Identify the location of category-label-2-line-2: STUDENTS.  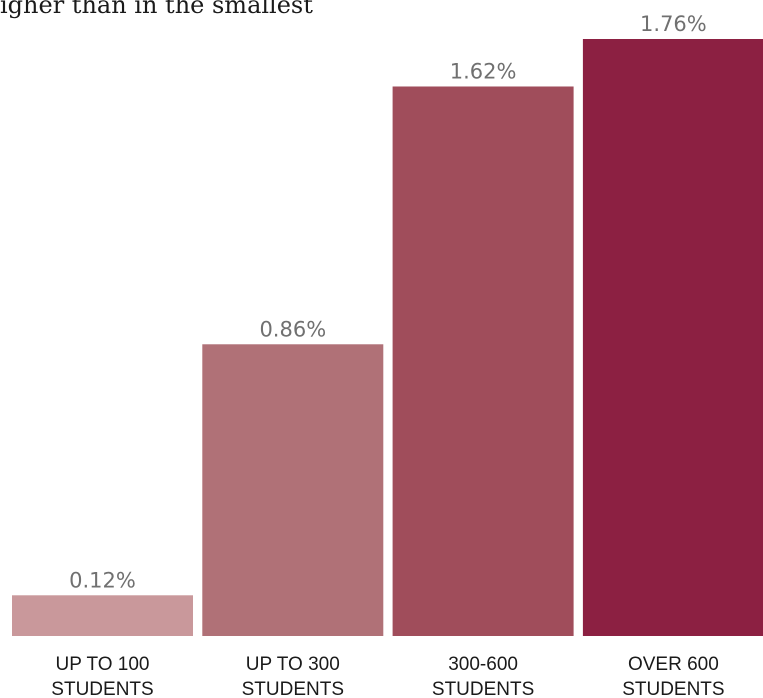
(293, 688).